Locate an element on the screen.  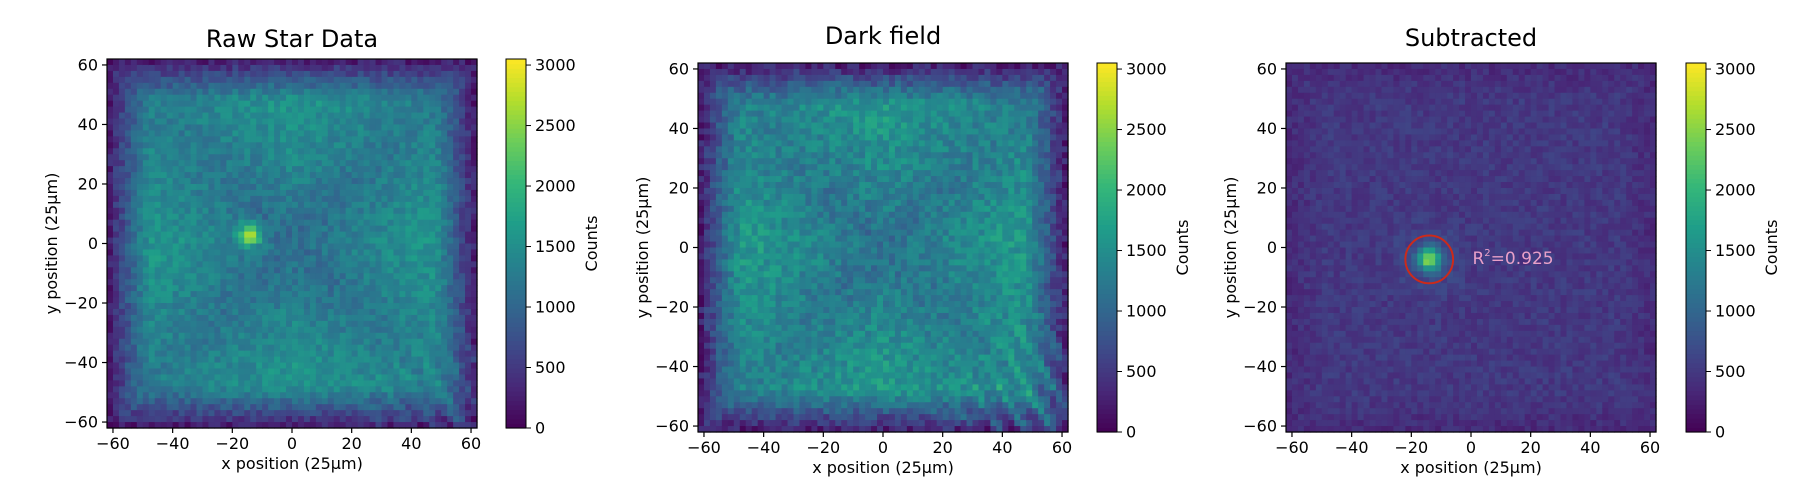
chart-title: Subtracted is located at coordinates (1471, 38).